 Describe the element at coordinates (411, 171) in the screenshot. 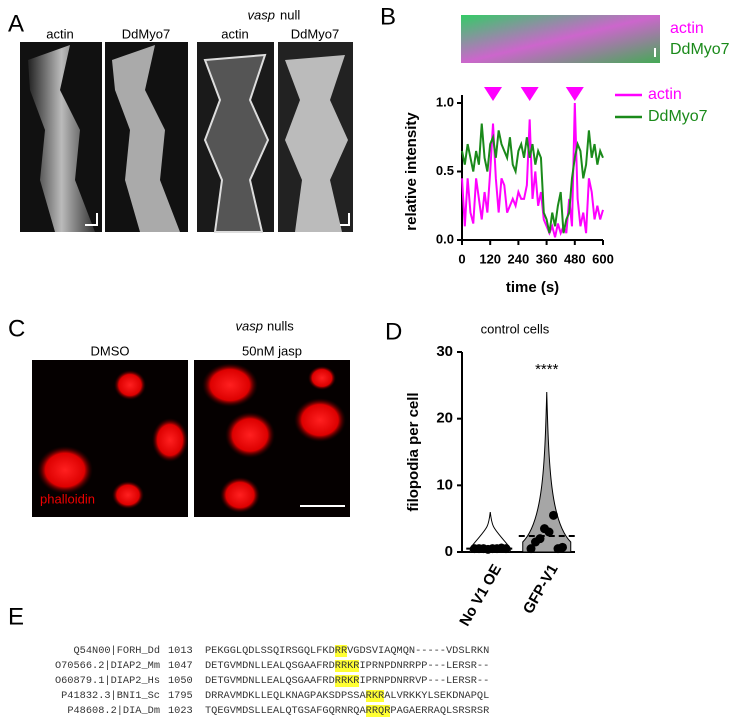

I see `y-axis-label: relative intensity` at that location.